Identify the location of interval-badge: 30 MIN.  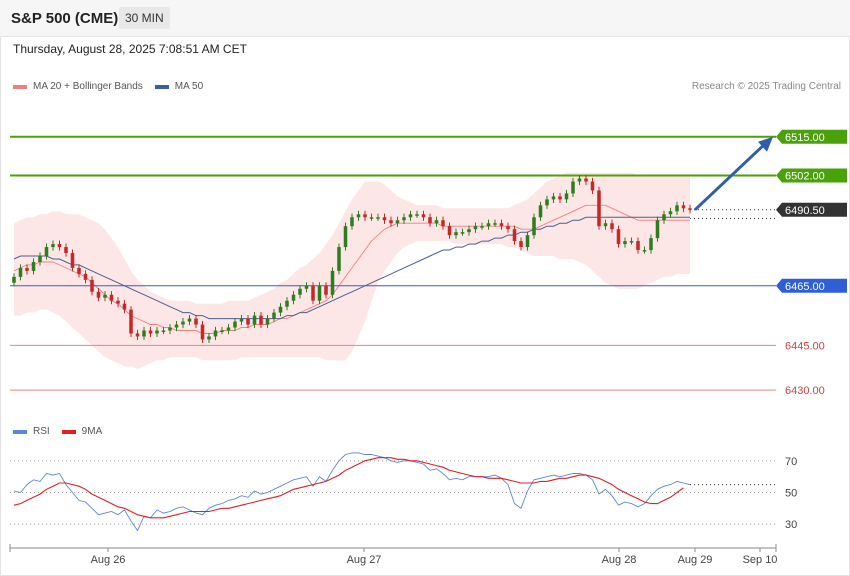
(144, 18).